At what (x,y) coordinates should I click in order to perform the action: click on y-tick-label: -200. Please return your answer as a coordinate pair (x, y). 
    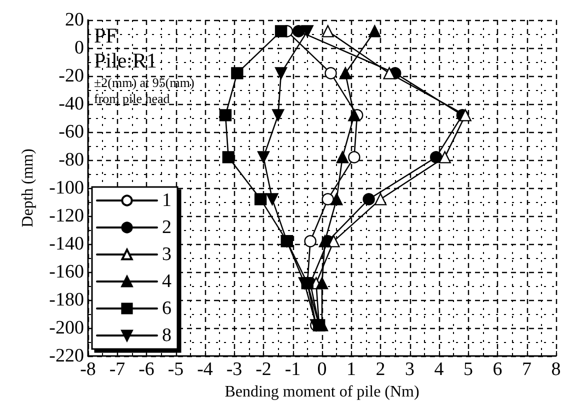
    Looking at the image, I should click on (66, 328).